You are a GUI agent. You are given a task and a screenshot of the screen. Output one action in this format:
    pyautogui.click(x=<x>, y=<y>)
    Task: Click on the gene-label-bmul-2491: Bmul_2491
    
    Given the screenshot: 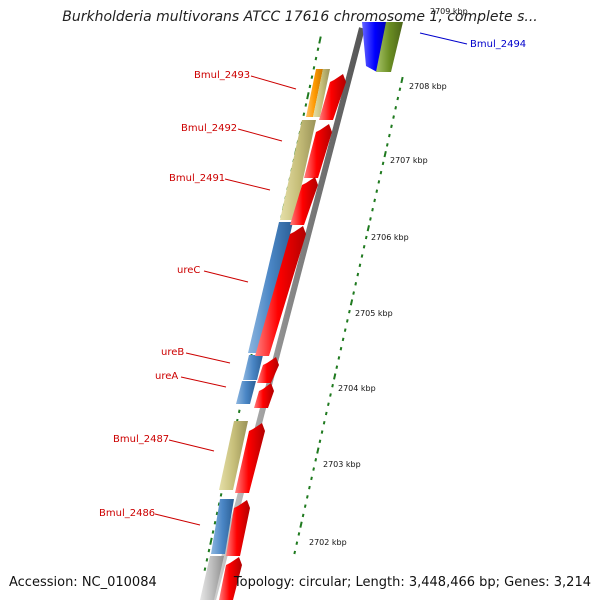 What is the action you would take?
    pyautogui.click(x=220, y=182)
    